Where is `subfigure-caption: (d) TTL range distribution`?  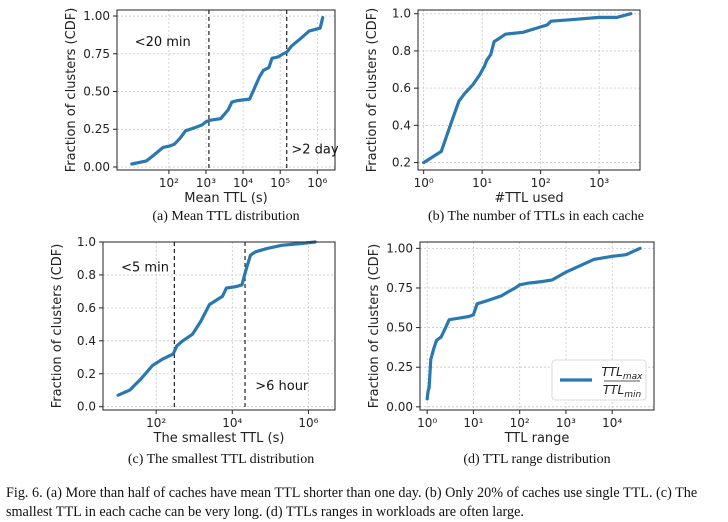
subfigure-caption: (d) TTL range distribution is located at coordinates (536, 459).